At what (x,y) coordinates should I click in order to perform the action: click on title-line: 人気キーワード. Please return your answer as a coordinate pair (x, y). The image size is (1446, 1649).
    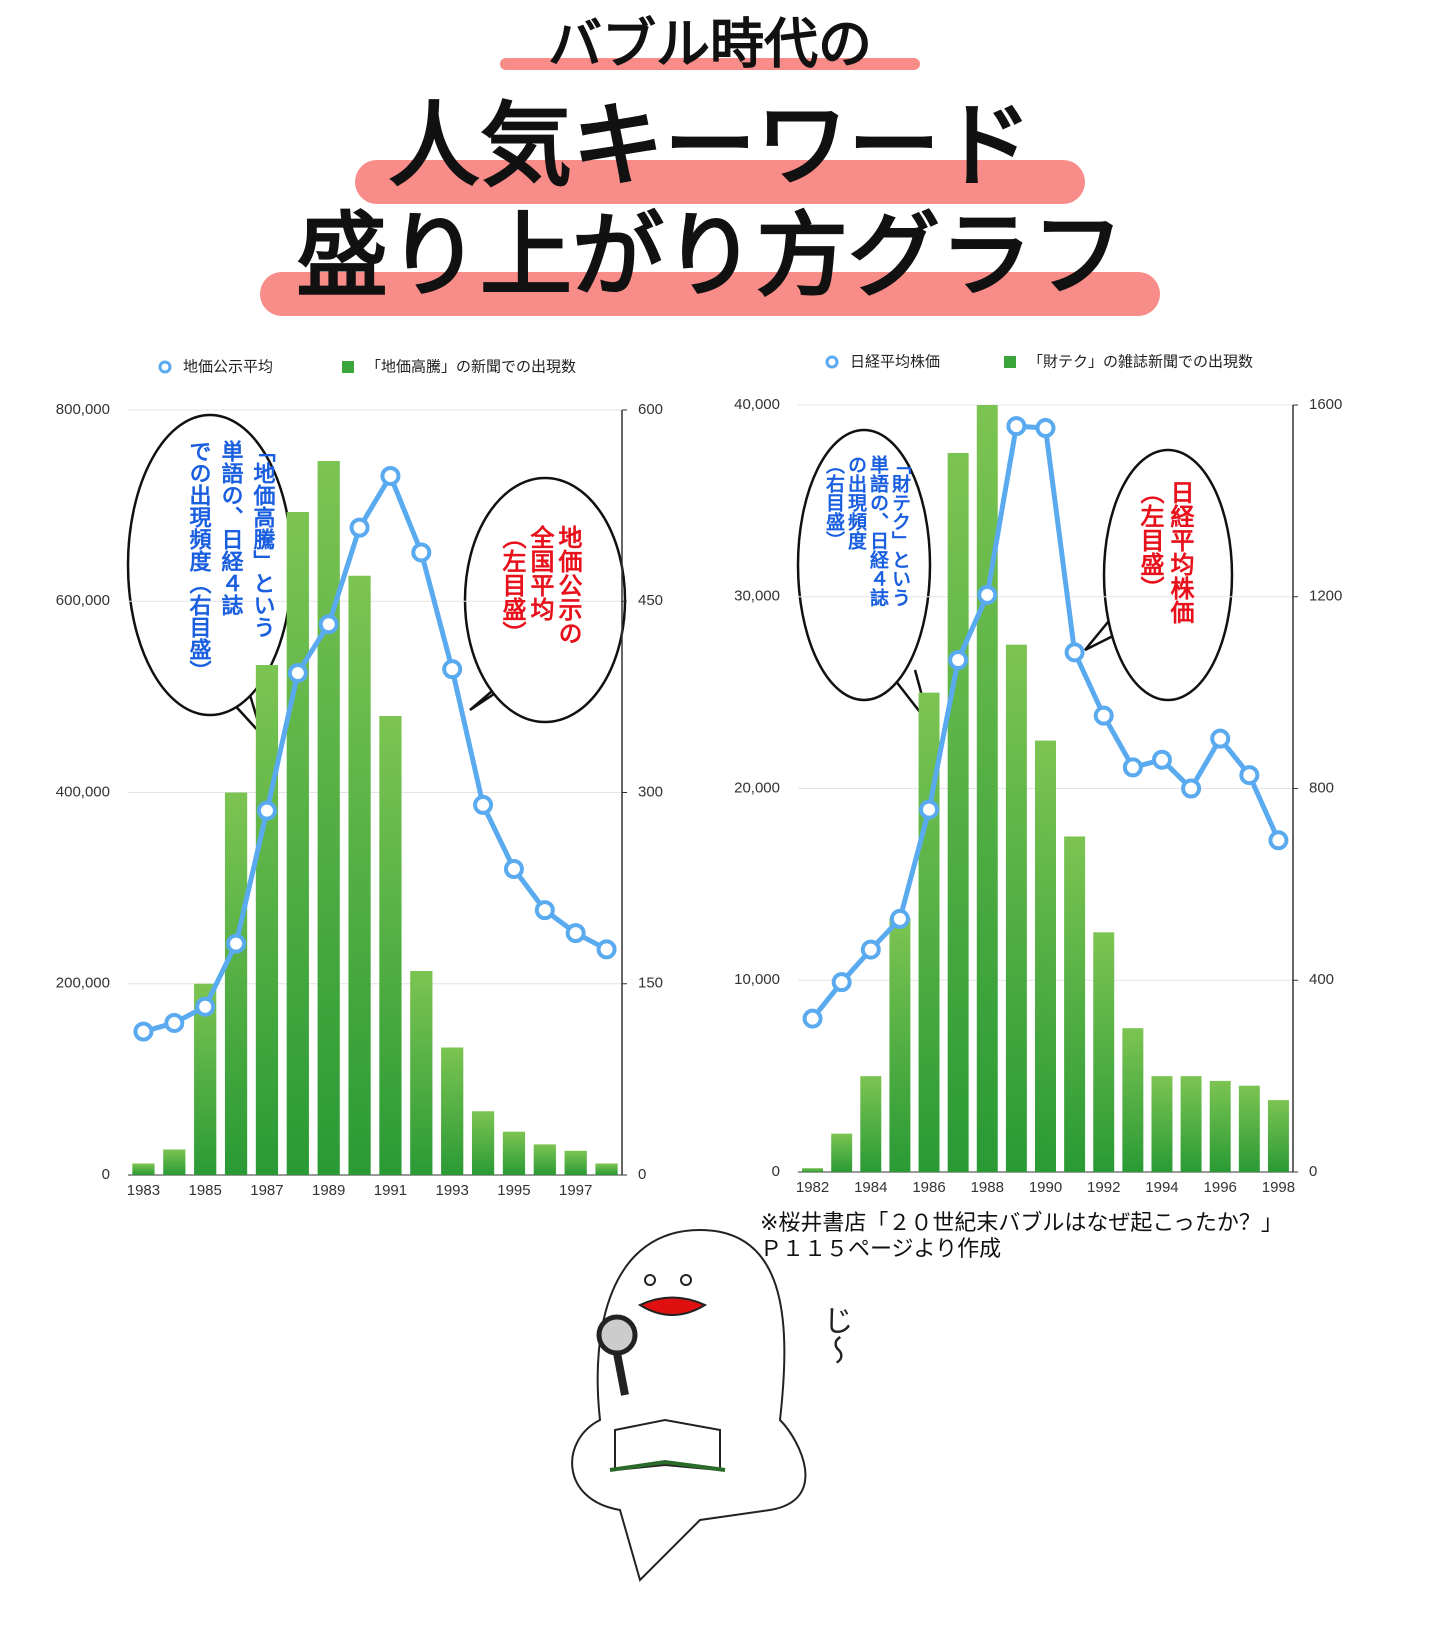
    Looking at the image, I should click on (710, 145).